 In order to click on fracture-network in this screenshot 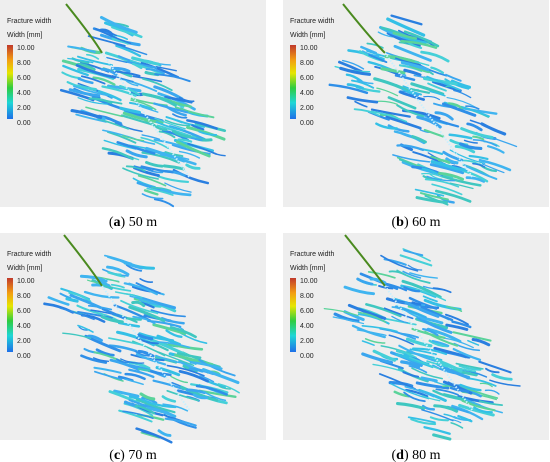, I will do `click(143, 111)`.